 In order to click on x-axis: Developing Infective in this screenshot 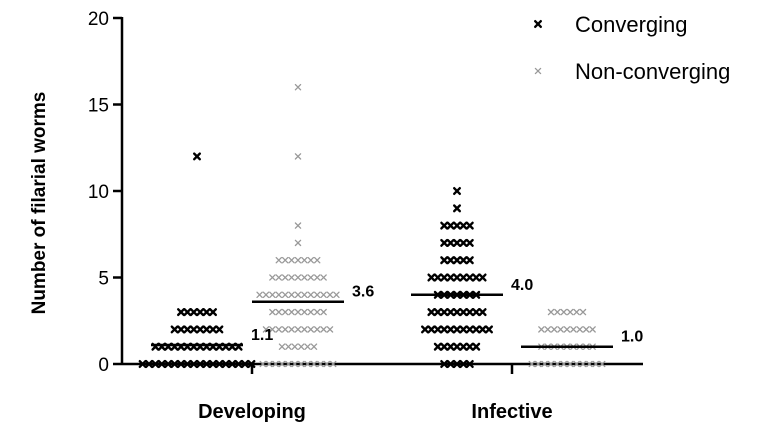, I will do `click(382, 392)`.